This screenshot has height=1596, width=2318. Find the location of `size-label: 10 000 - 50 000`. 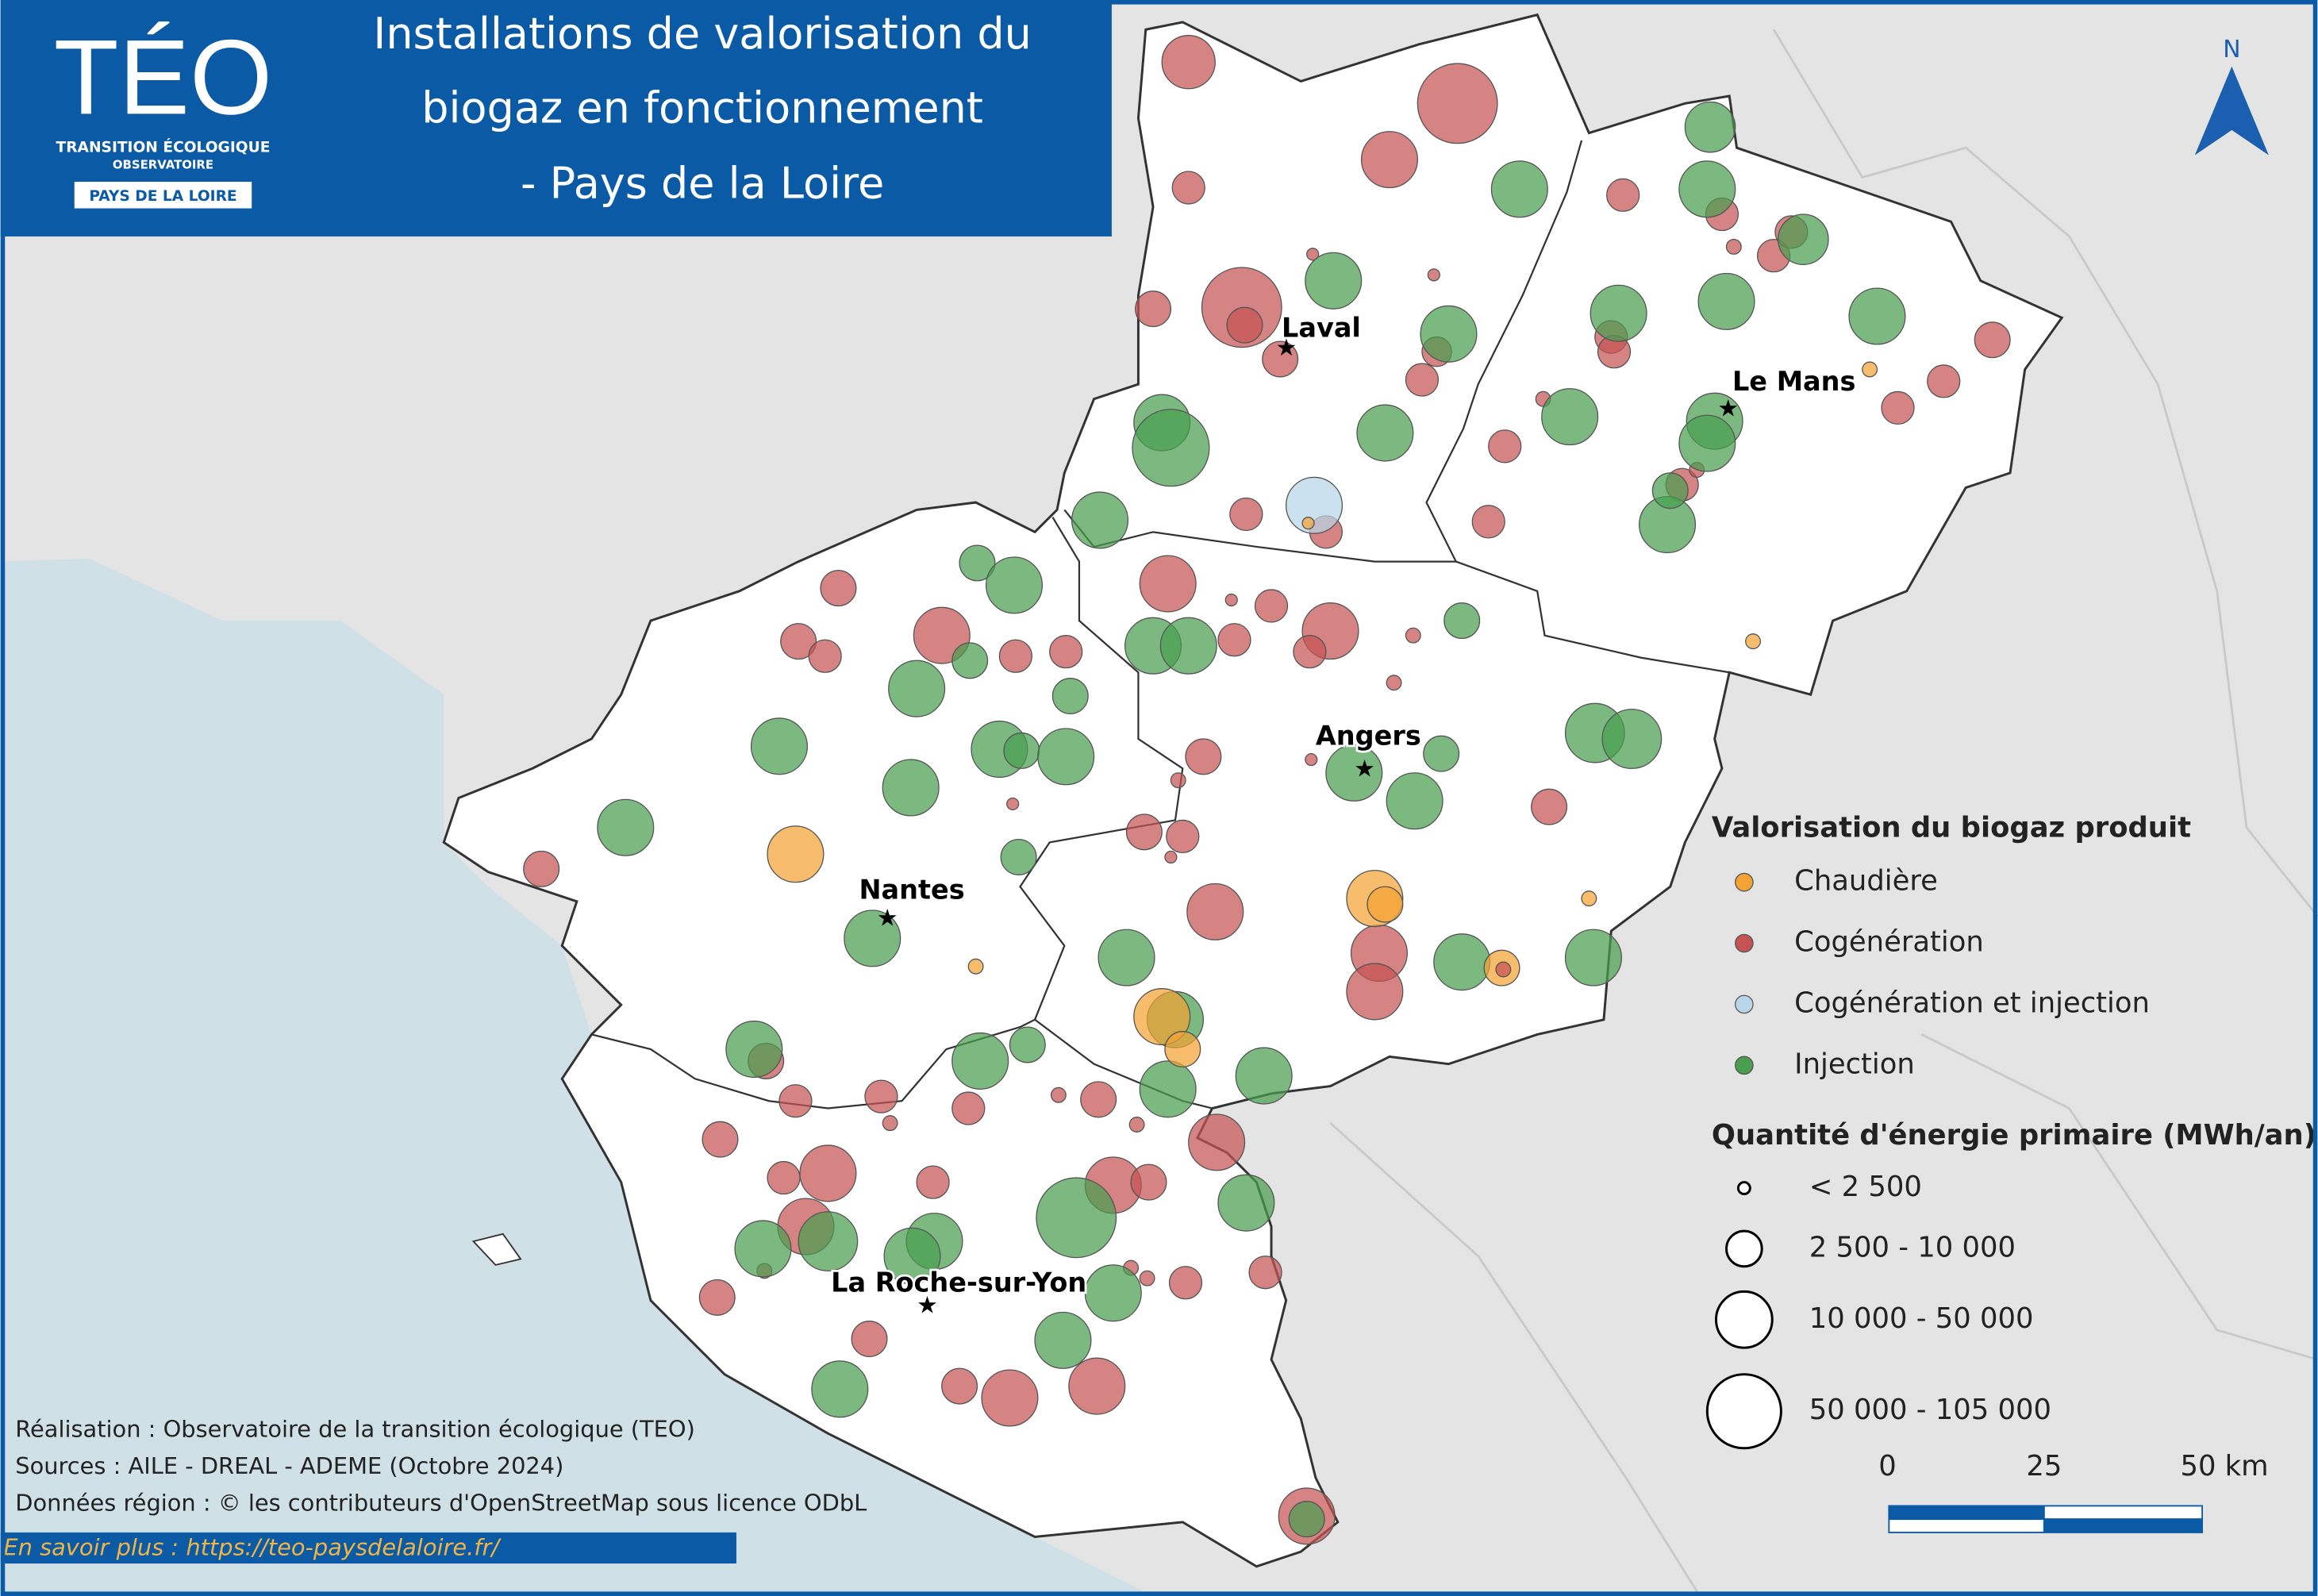

size-label: 10 000 - 50 000 is located at coordinates (1922, 1318).